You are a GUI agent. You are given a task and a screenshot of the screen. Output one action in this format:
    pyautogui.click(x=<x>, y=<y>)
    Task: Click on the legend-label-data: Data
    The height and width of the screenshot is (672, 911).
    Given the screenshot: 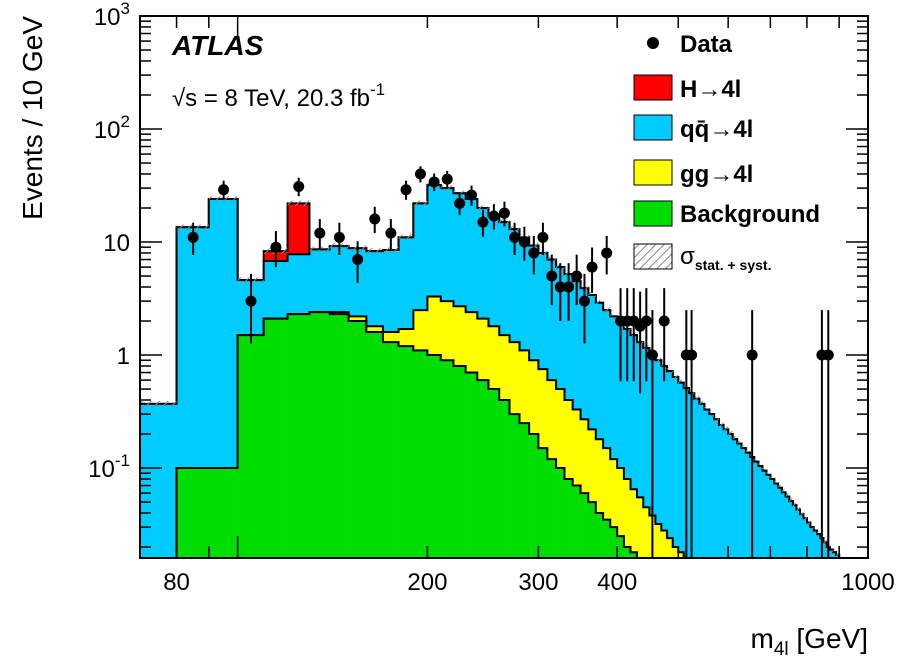 What is the action you would take?
    pyautogui.click(x=706, y=44)
    